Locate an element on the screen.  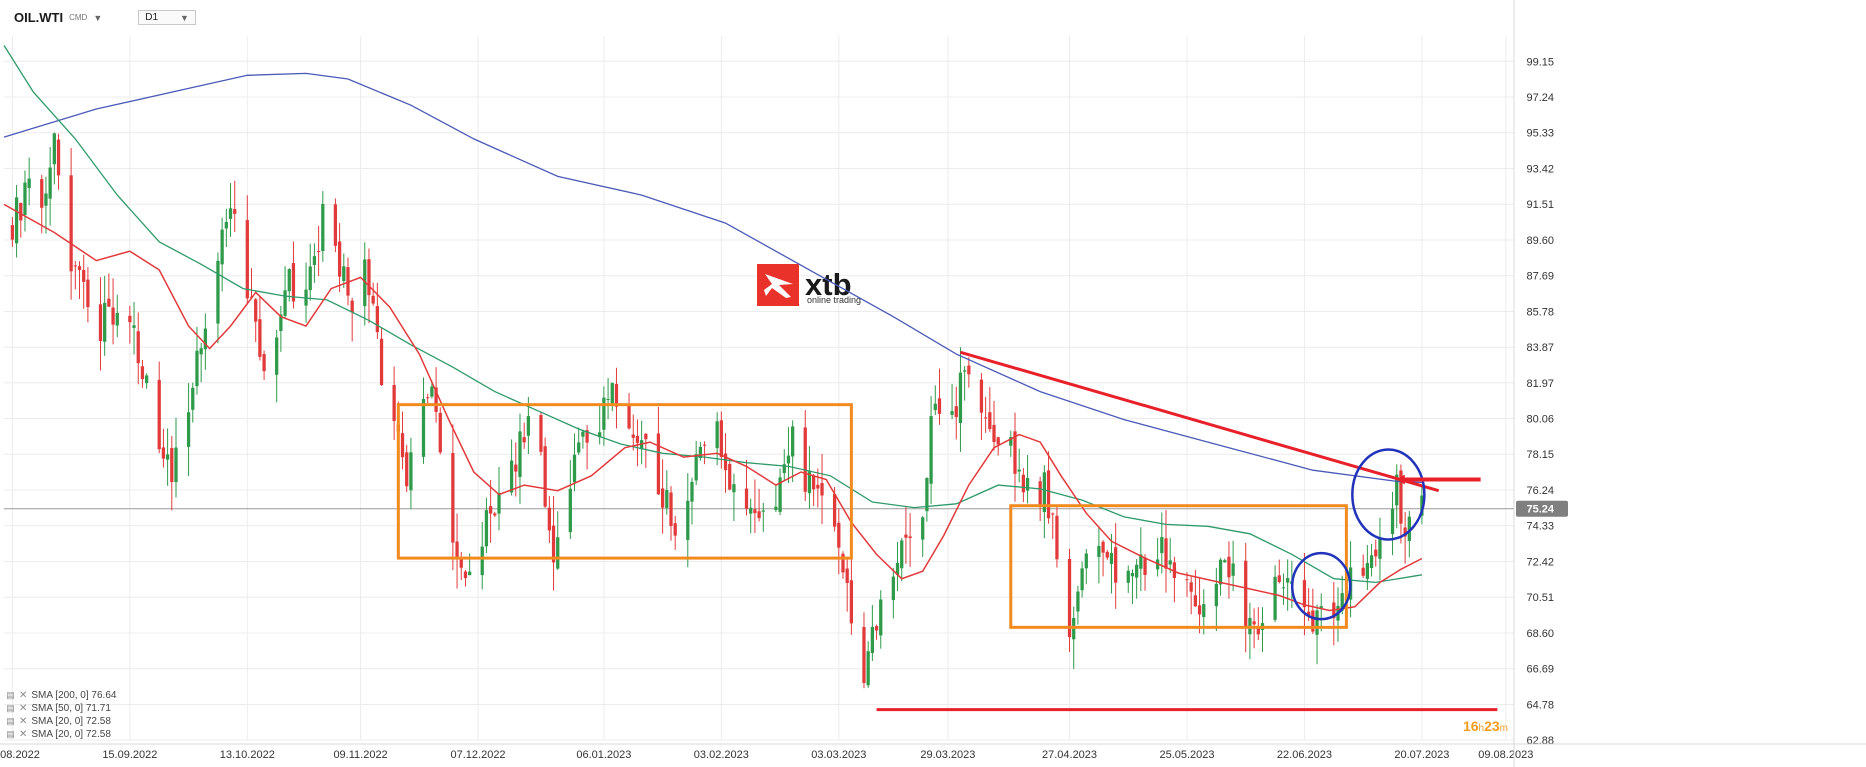
chevron-down-icon: ▼ is located at coordinates (98, 17).